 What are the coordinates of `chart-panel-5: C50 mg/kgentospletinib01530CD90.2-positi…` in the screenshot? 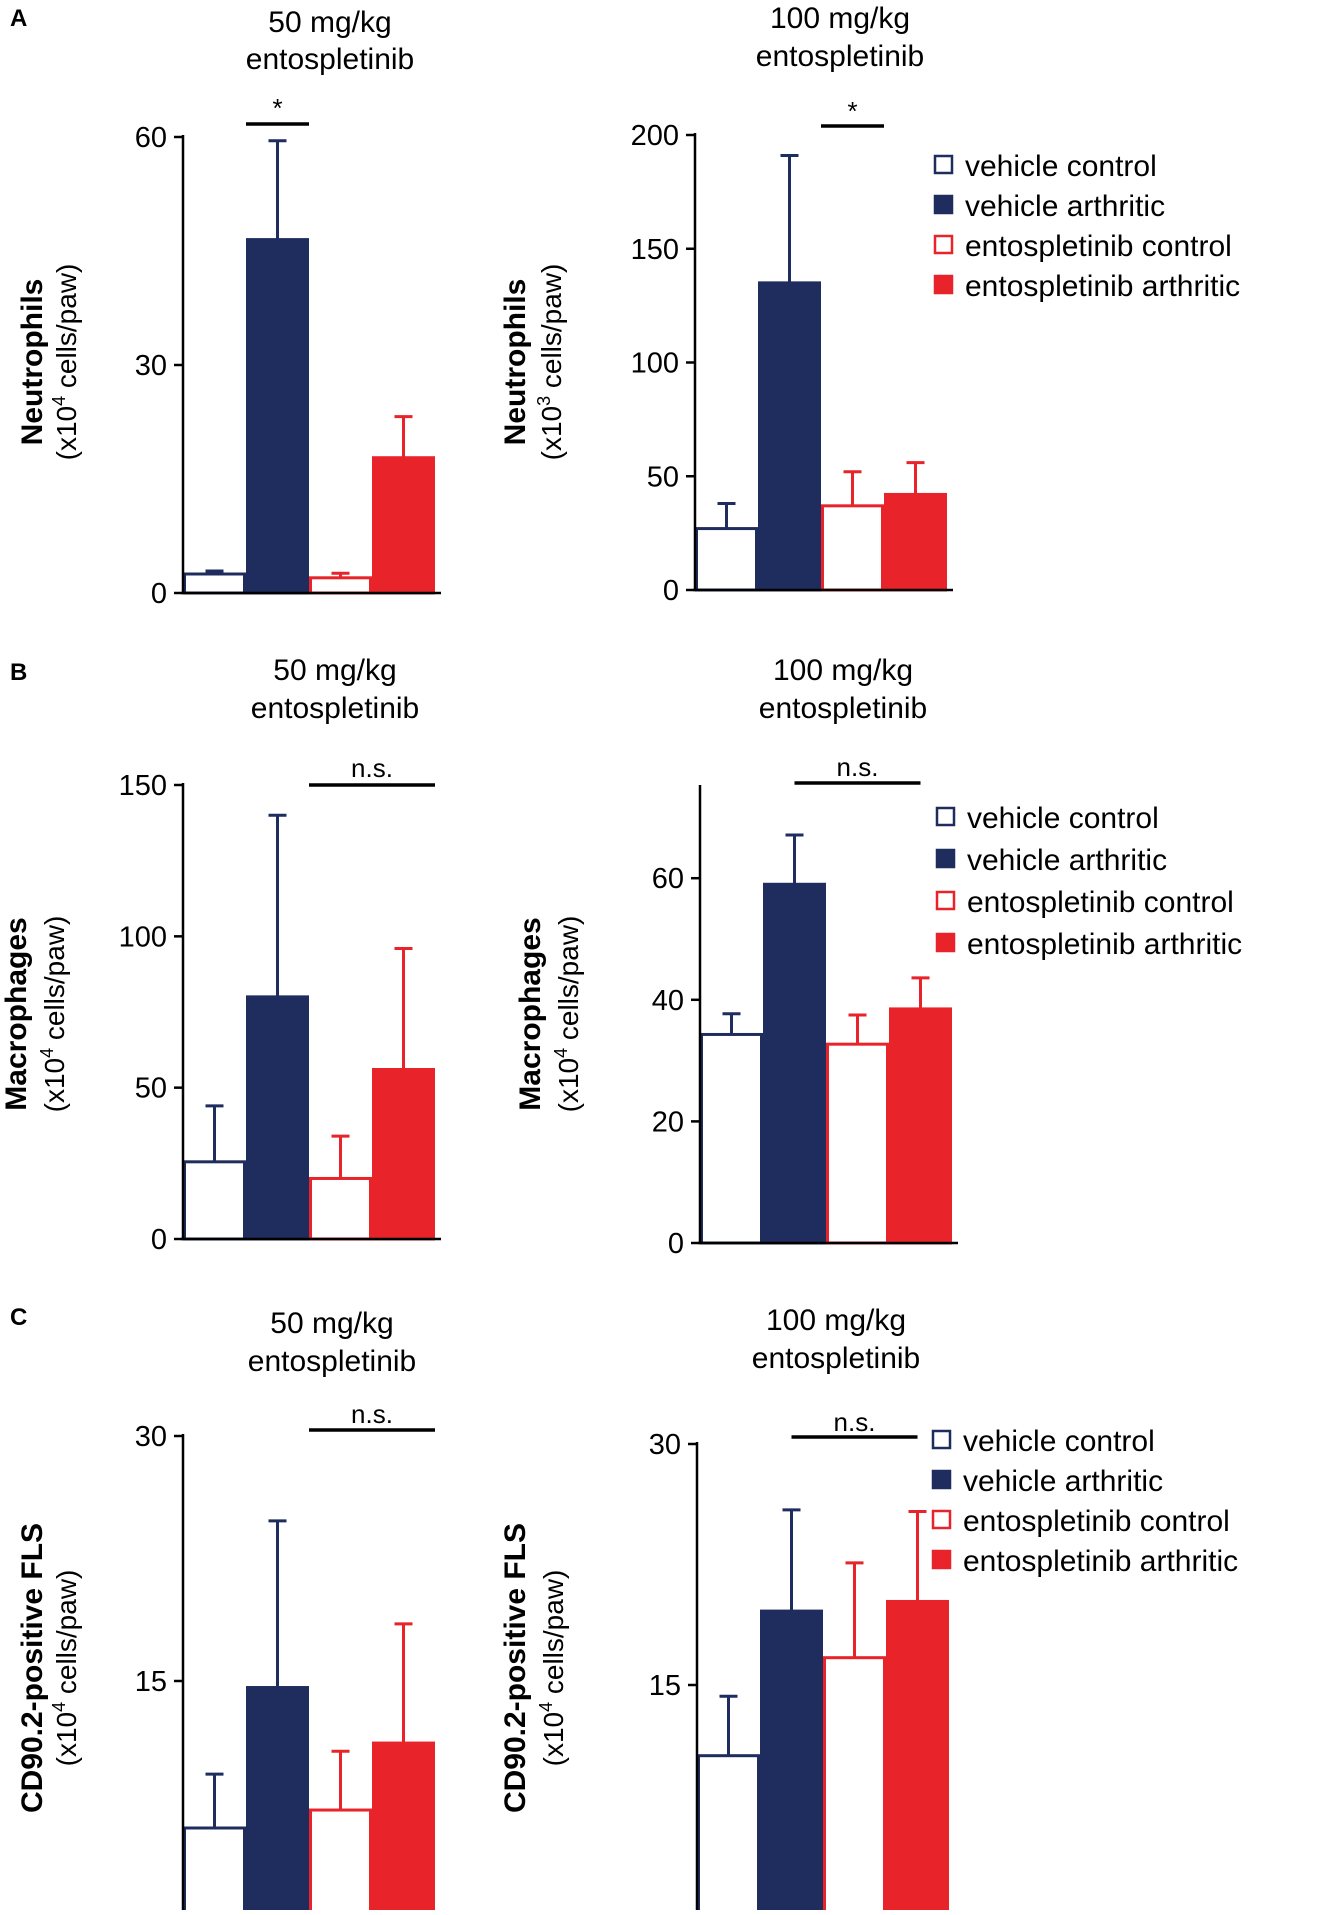 It's located at (222, 1609).